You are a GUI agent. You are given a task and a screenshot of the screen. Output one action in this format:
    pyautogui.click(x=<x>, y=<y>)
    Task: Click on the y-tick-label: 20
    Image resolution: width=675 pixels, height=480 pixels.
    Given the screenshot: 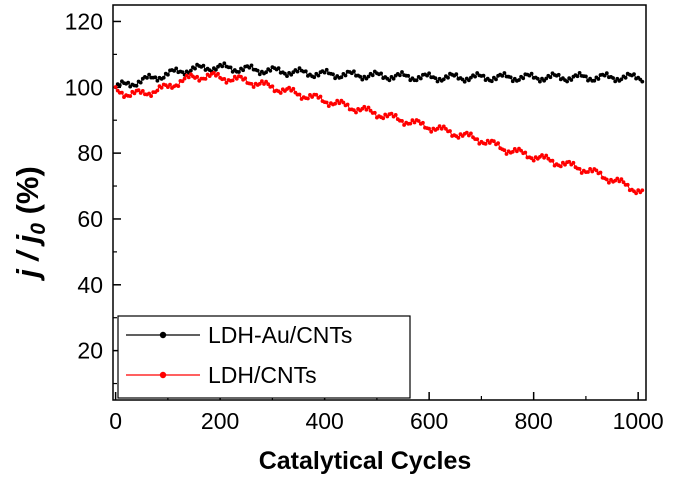 What is the action you would take?
    pyautogui.click(x=90, y=351)
    